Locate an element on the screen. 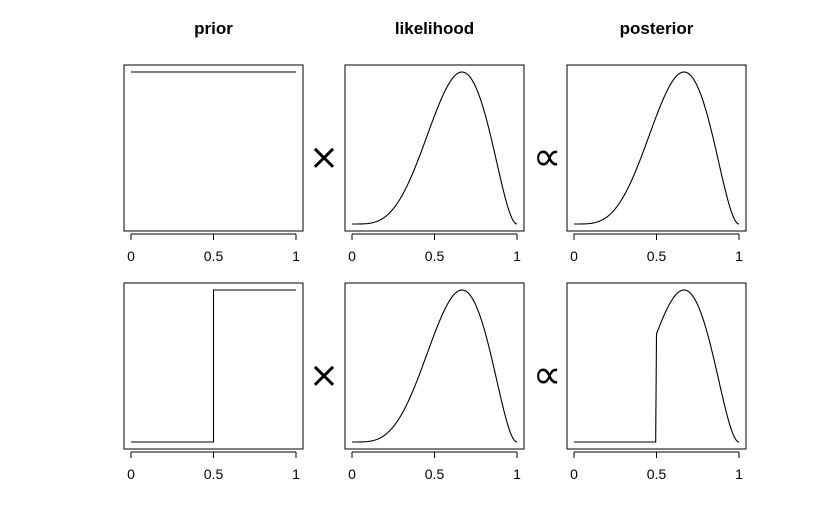  panel-title: likelihood is located at coordinates (434, 28).